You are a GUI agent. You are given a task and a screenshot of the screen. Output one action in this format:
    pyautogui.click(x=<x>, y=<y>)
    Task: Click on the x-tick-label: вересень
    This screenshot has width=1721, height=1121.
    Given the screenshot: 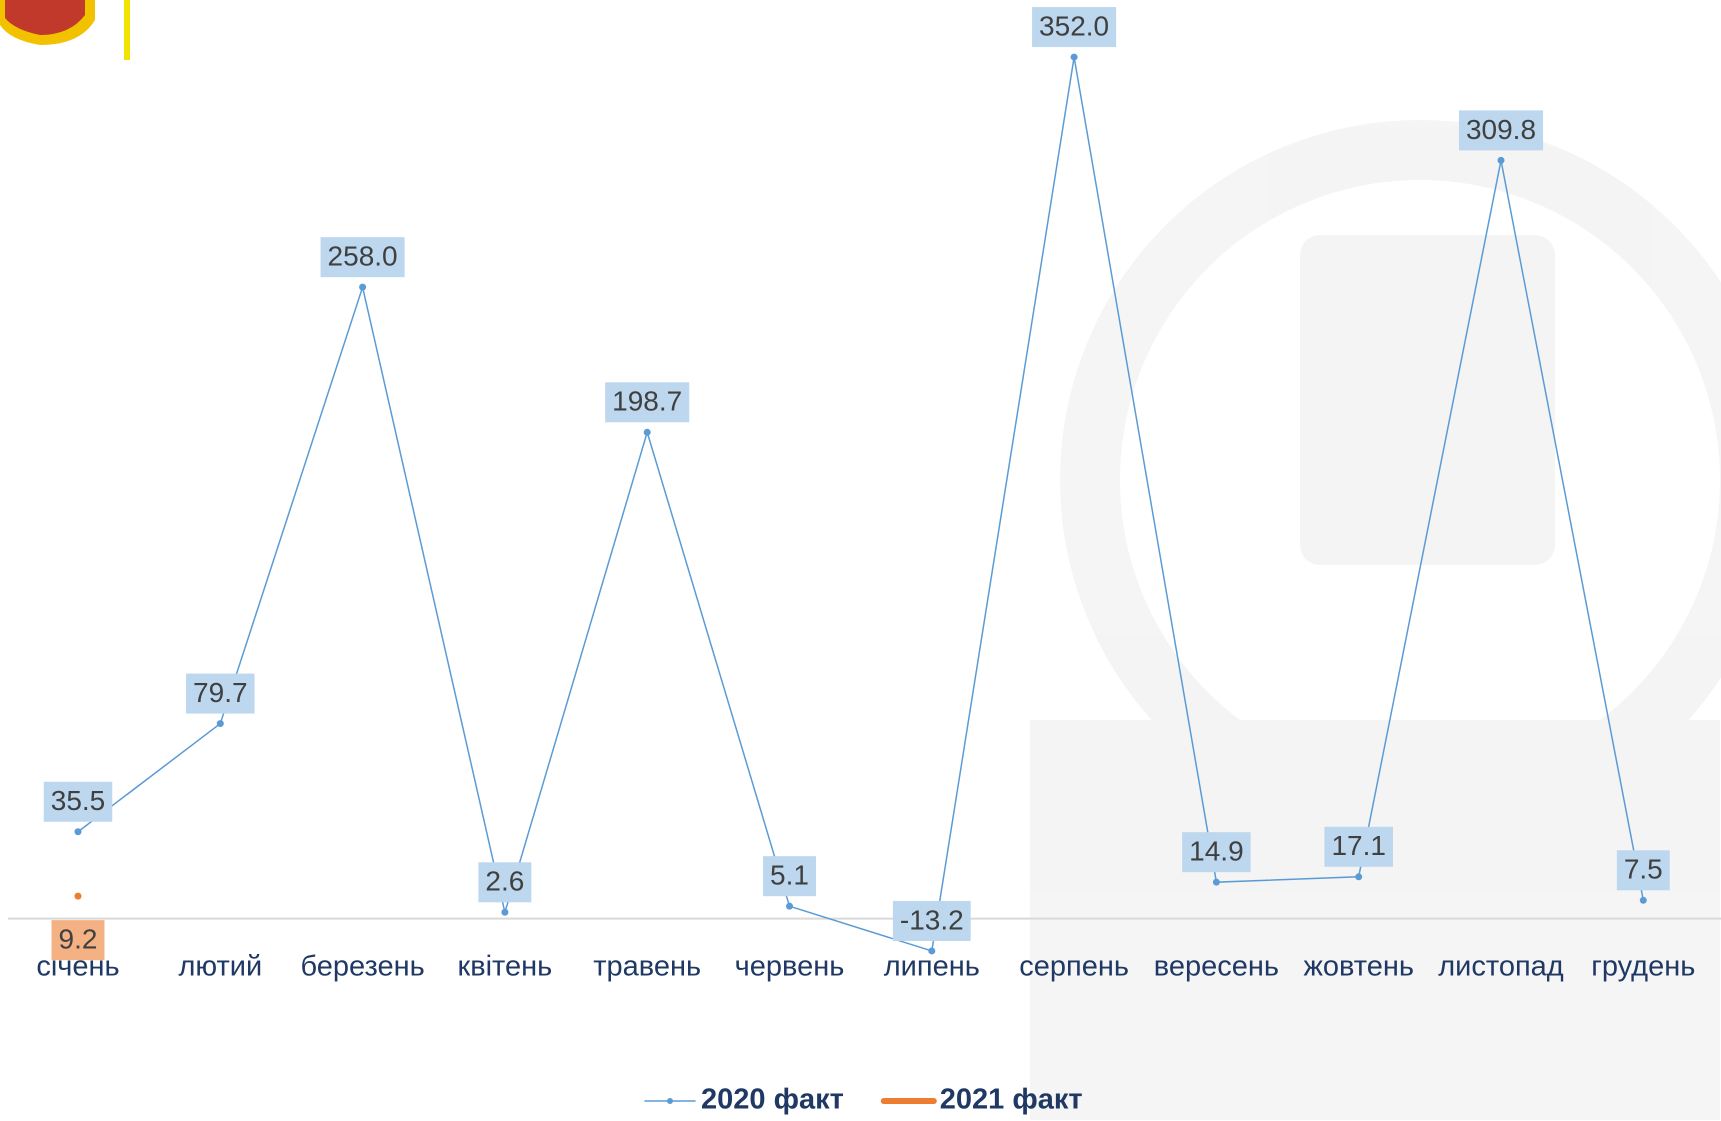 What is the action you would take?
    pyautogui.click(x=1216, y=967)
    